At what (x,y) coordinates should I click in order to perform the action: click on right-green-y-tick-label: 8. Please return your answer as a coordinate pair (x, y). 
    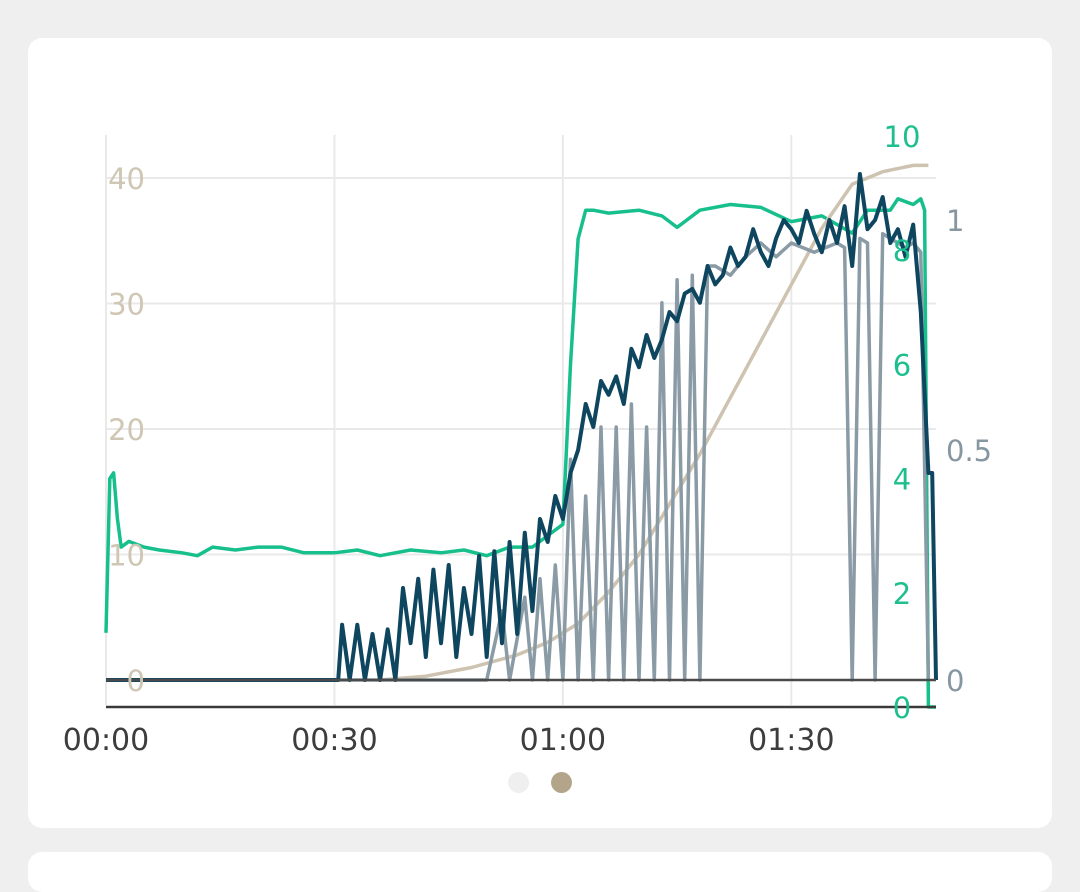
    Looking at the image, I should click on (902, 251).